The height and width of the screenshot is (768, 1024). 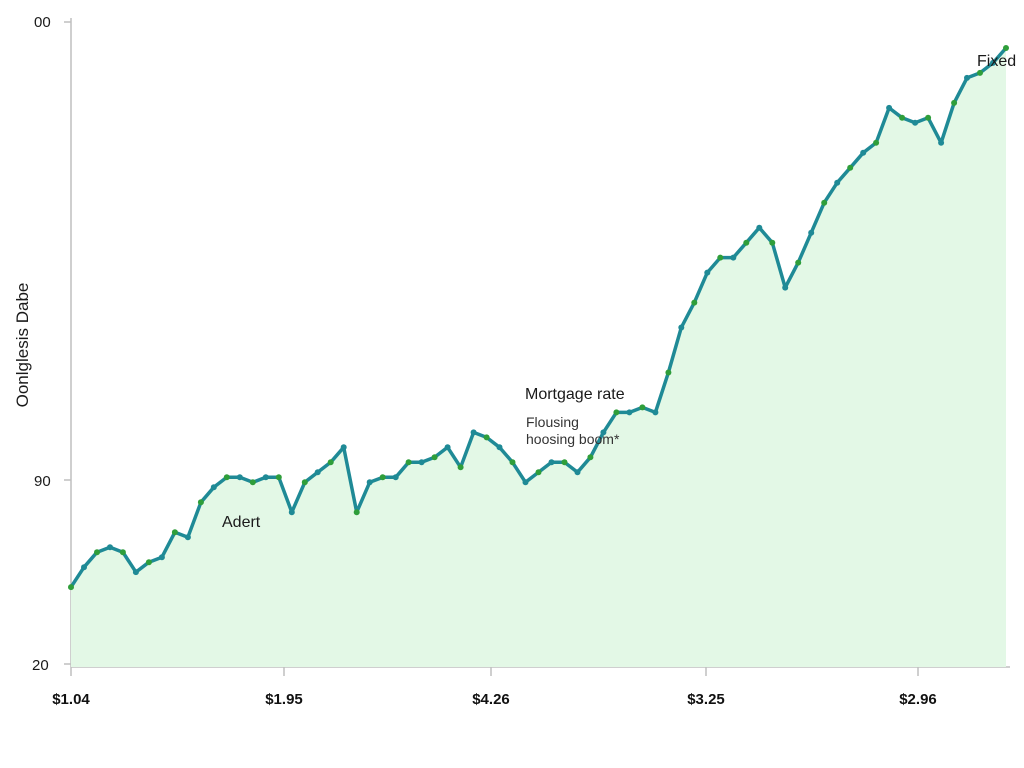 What do you see at coordinates (706, 699) in the screenshot?
I see `x-tick-label-4: $3.25` at bounding box center [706, 699].